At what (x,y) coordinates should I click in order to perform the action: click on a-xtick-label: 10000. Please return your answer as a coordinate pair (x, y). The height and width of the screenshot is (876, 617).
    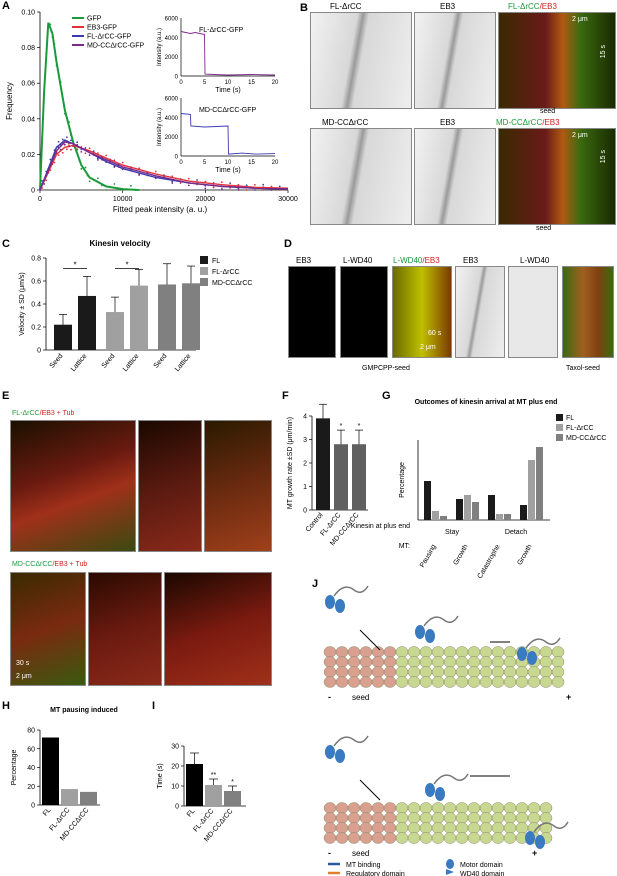
    Looking at the image, I should click on (123, 199).